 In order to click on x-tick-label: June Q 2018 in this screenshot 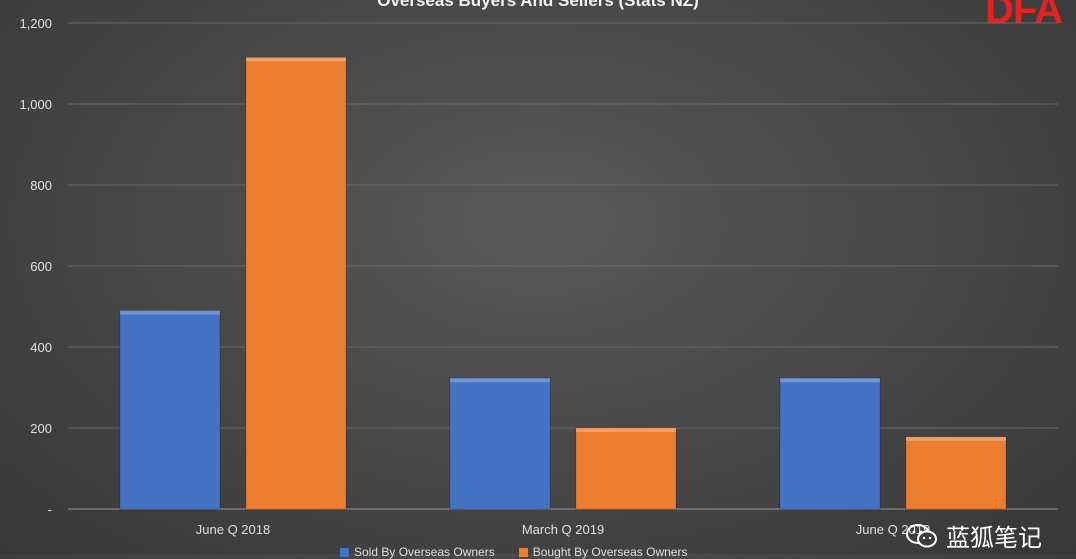, I will do `click(233, 529)`.